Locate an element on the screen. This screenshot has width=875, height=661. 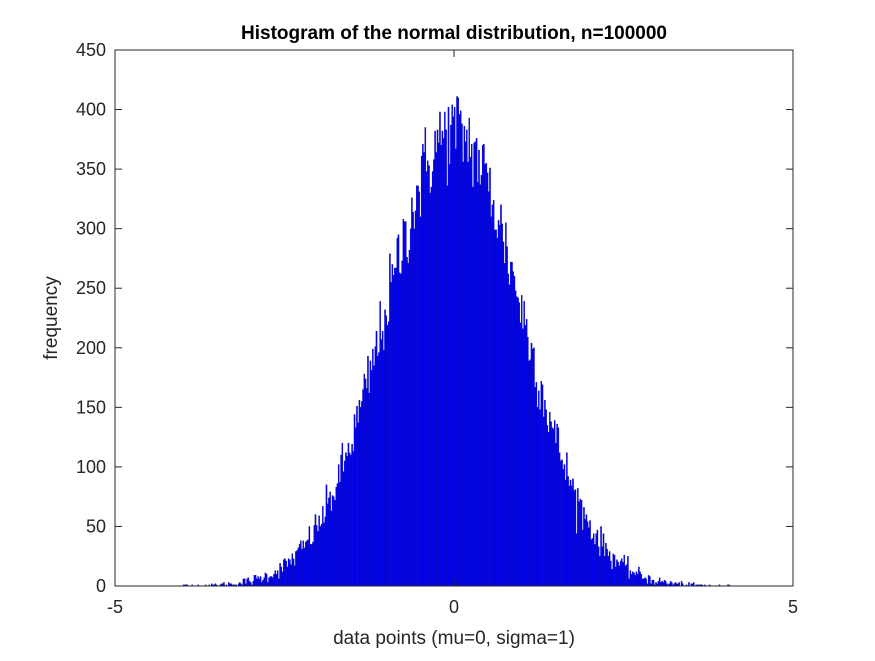
y-tick-label: 150 is located at coordinates (91, 407).